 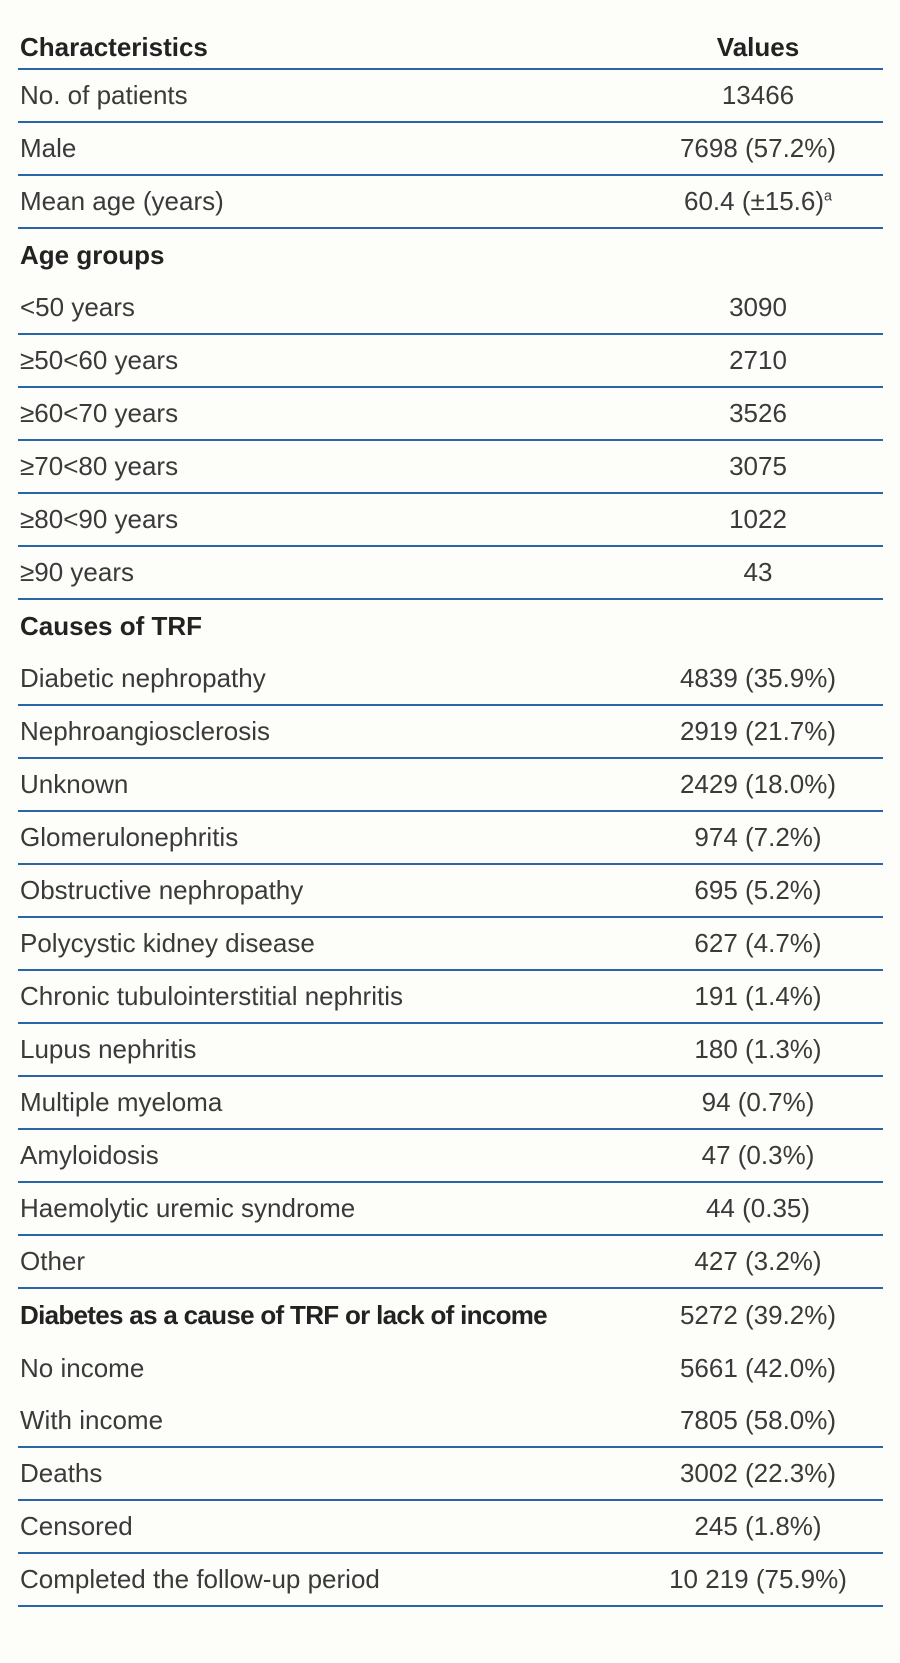 What do you see at coordinates (450, 202) in the screenshot?
I see `table-row: Mean age (years) 60.4 (±15.6)a` at bounding box center [450, 202].